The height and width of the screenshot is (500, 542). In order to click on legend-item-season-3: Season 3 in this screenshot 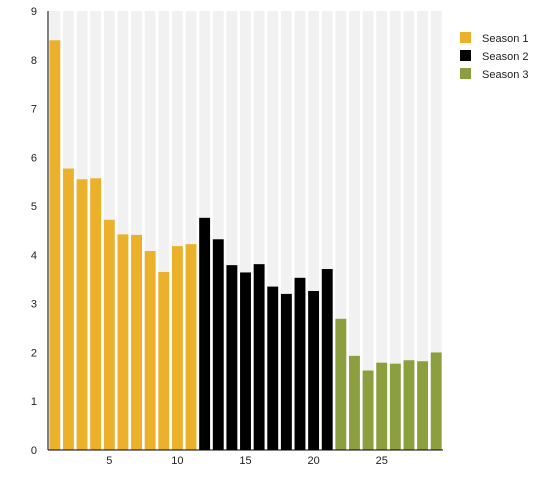, I will do `click(494, 74)`.